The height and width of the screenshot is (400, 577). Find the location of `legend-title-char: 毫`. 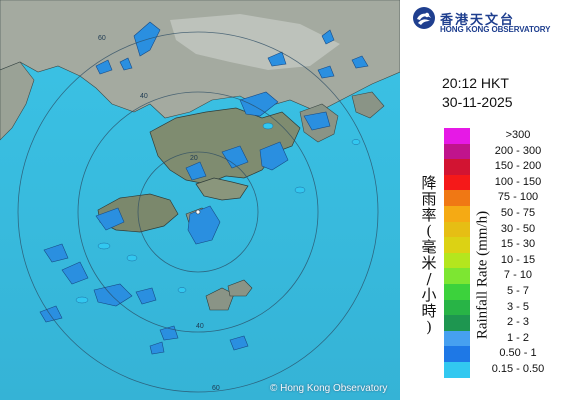

legend-title-char: 毫 is located at coordinates (429, 247).